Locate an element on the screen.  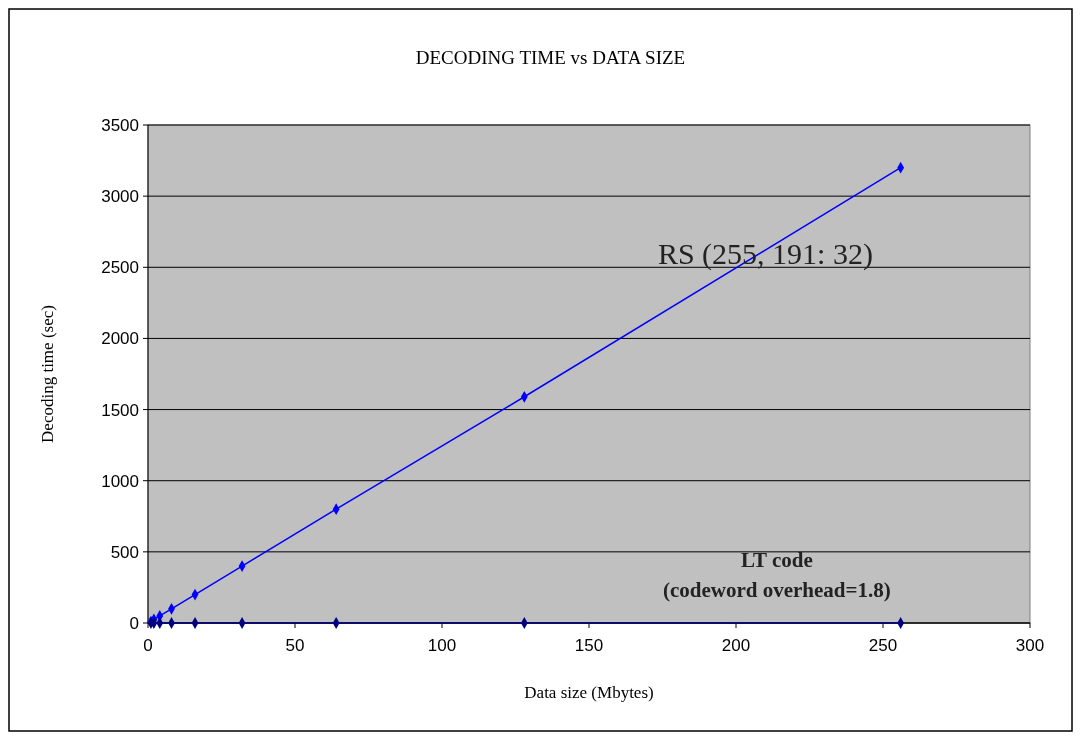
y-tick-label: 1500 is located at coordinates (120, 410).